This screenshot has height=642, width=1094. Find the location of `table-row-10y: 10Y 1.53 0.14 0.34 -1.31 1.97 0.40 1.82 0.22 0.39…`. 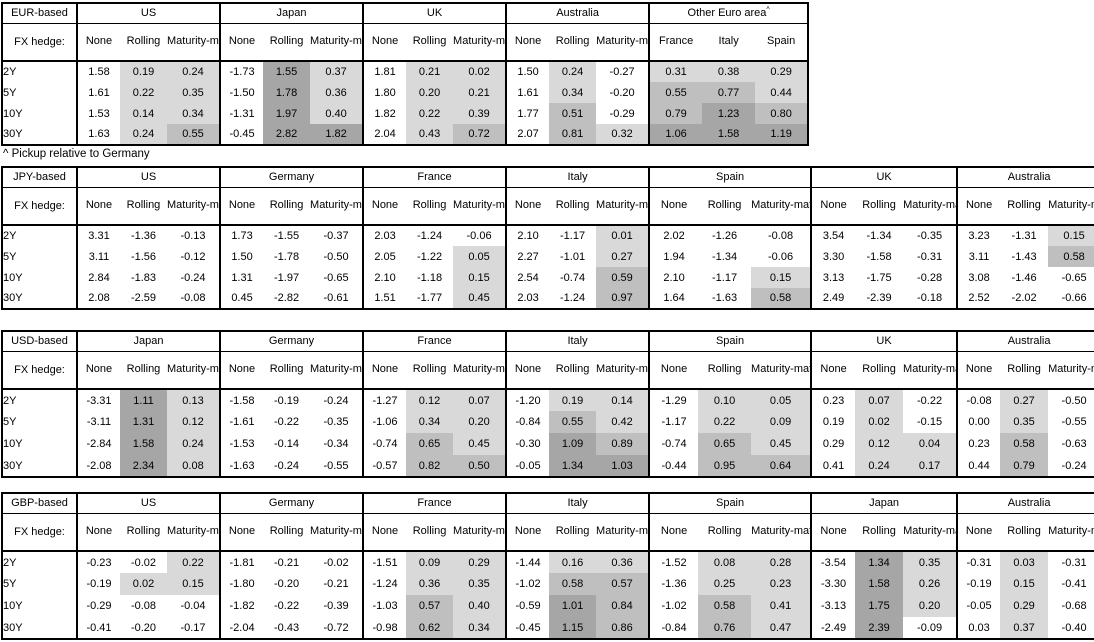

table-row-10y: 10Y 1.53 0.14 0.34 -1.31 1.97 0.40 1.82 0.22 0.39… is located at coordinates (405, 113).